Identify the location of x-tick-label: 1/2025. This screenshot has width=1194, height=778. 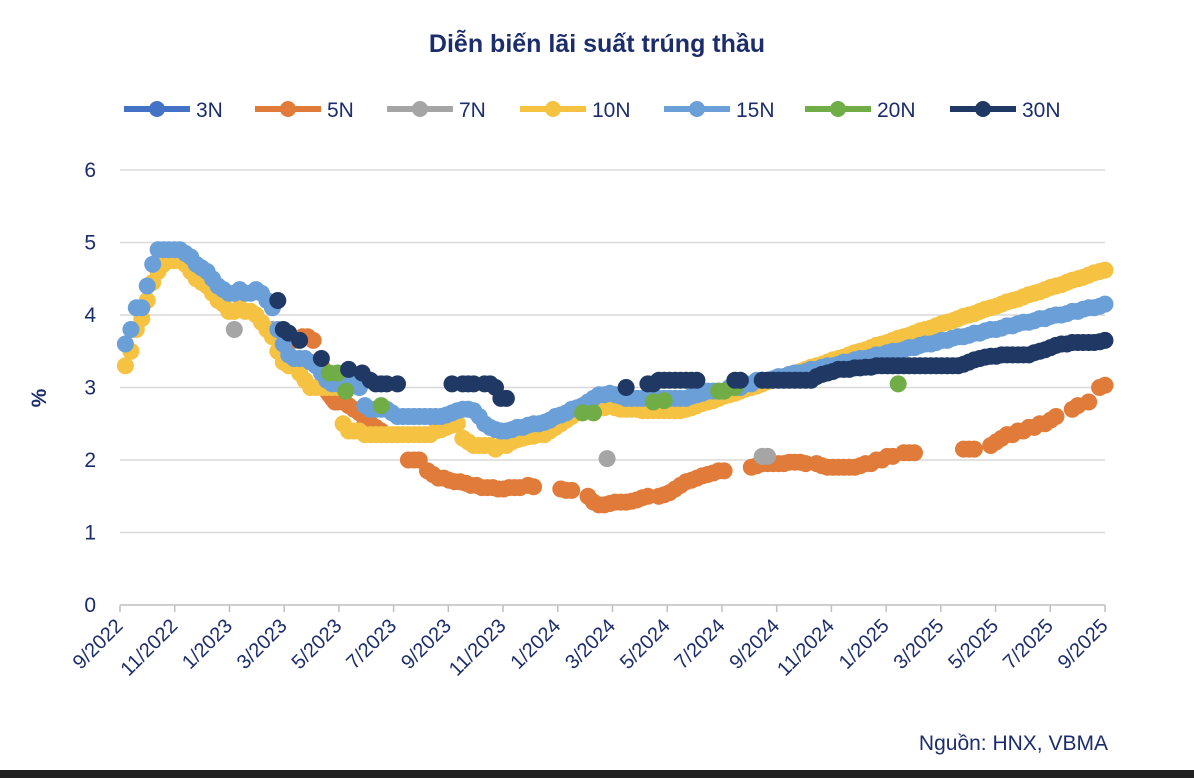
(864, 644).